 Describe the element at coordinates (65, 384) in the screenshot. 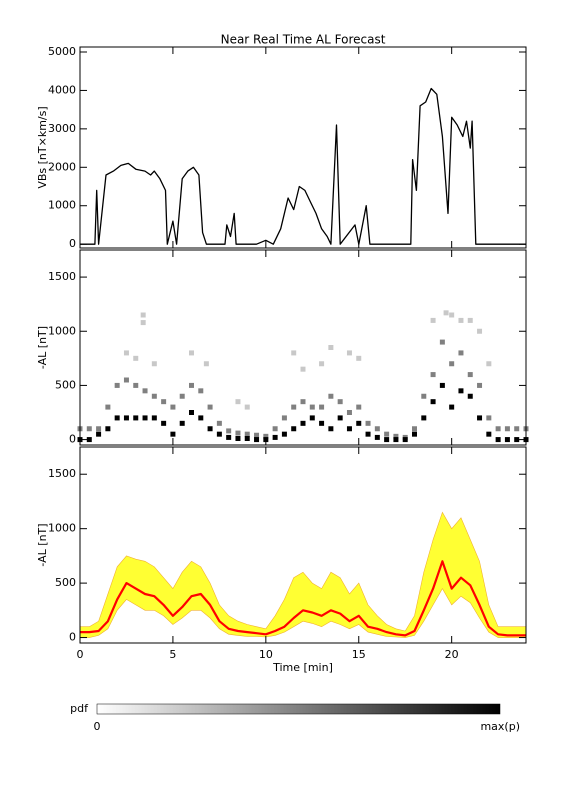

I see `y-tick-label: 500` at that location.